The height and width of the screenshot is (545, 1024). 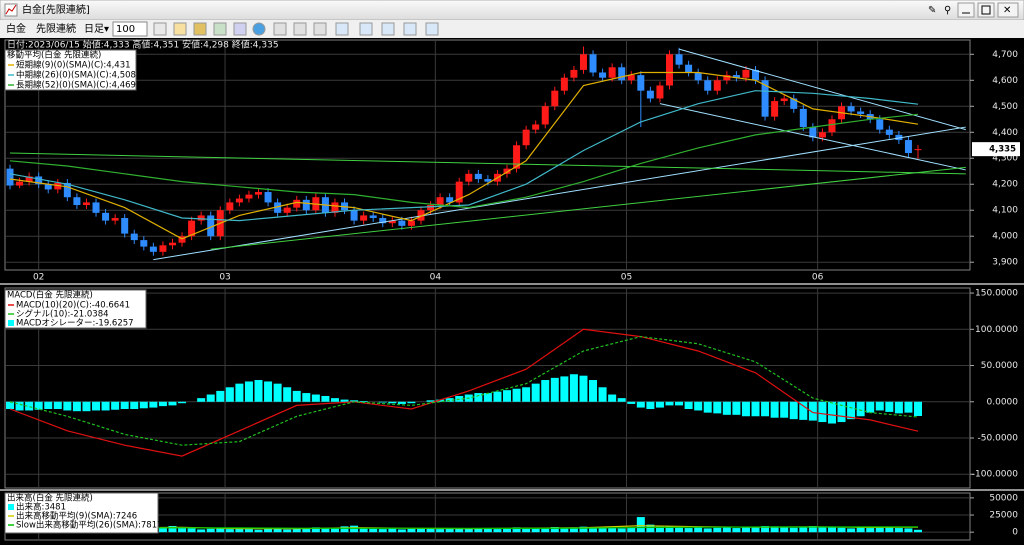 What do you see at coordinates (966, 10) in the screenshot?
I see `minimize-button` at bounding box center [966, 10].